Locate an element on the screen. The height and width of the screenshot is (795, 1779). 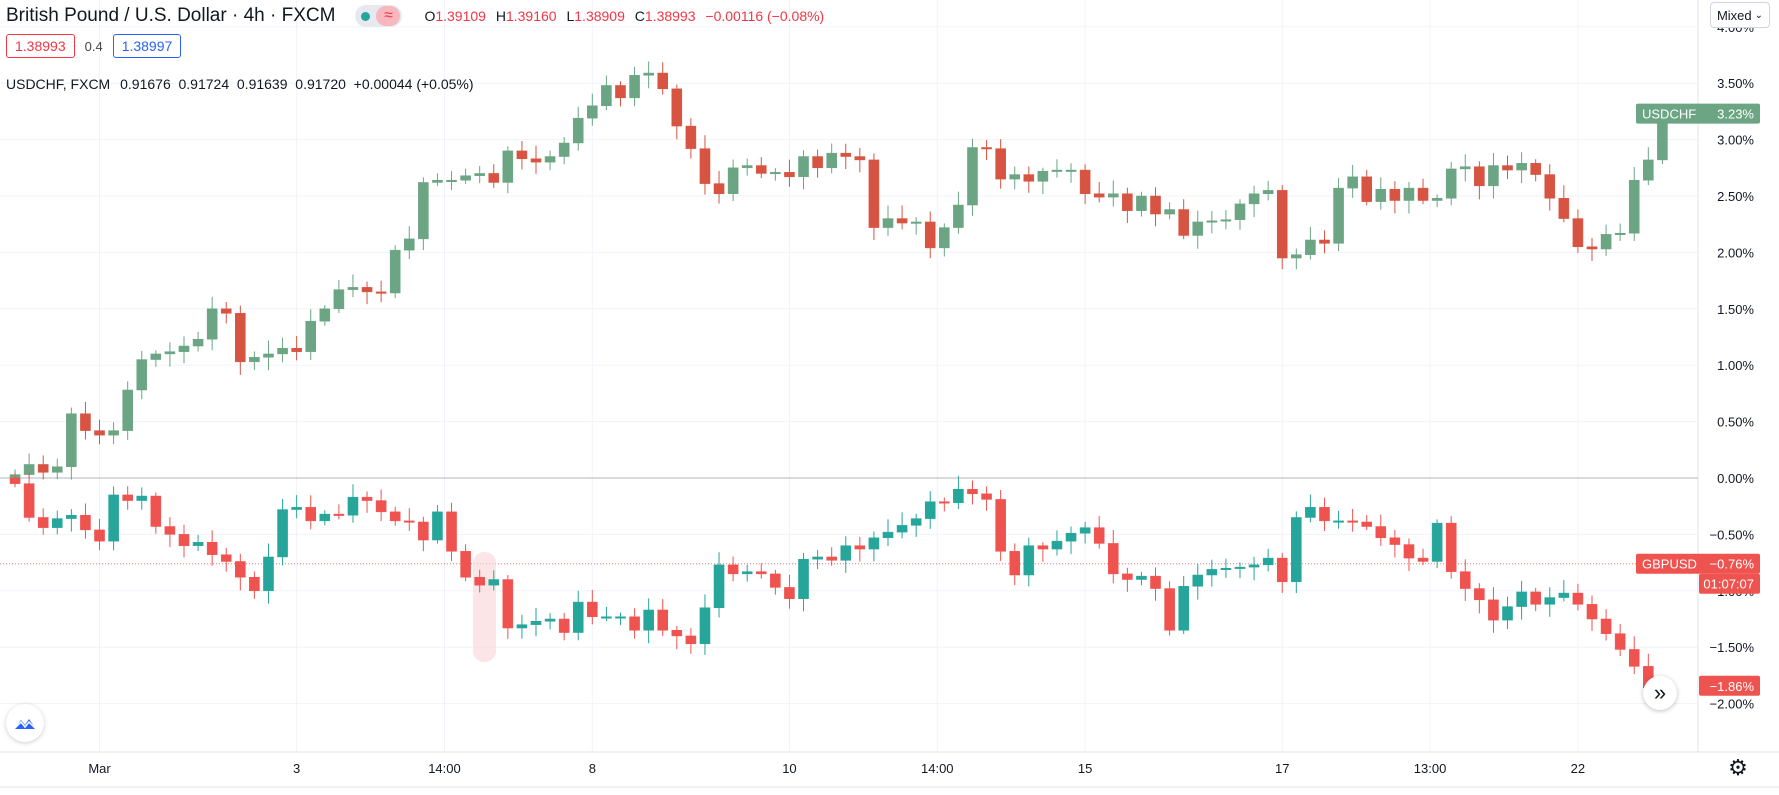
double-chevron-right-icon: » is located at coordinates (1660, 692).